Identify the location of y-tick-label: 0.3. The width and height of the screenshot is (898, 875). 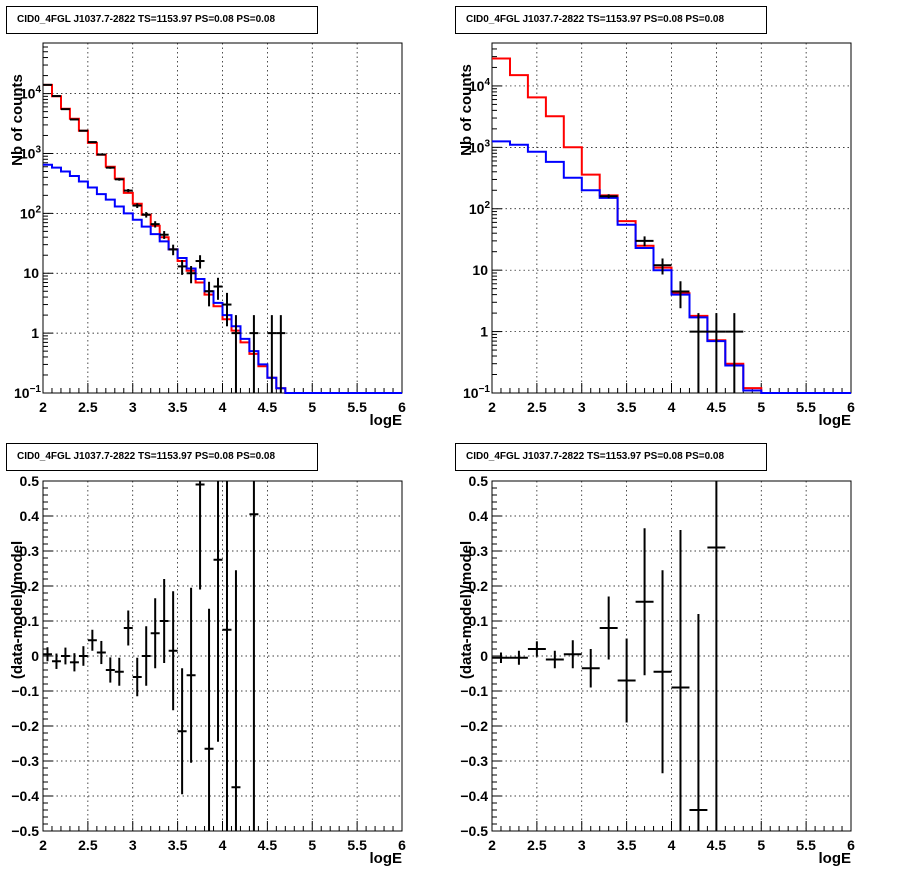
(479, 551).